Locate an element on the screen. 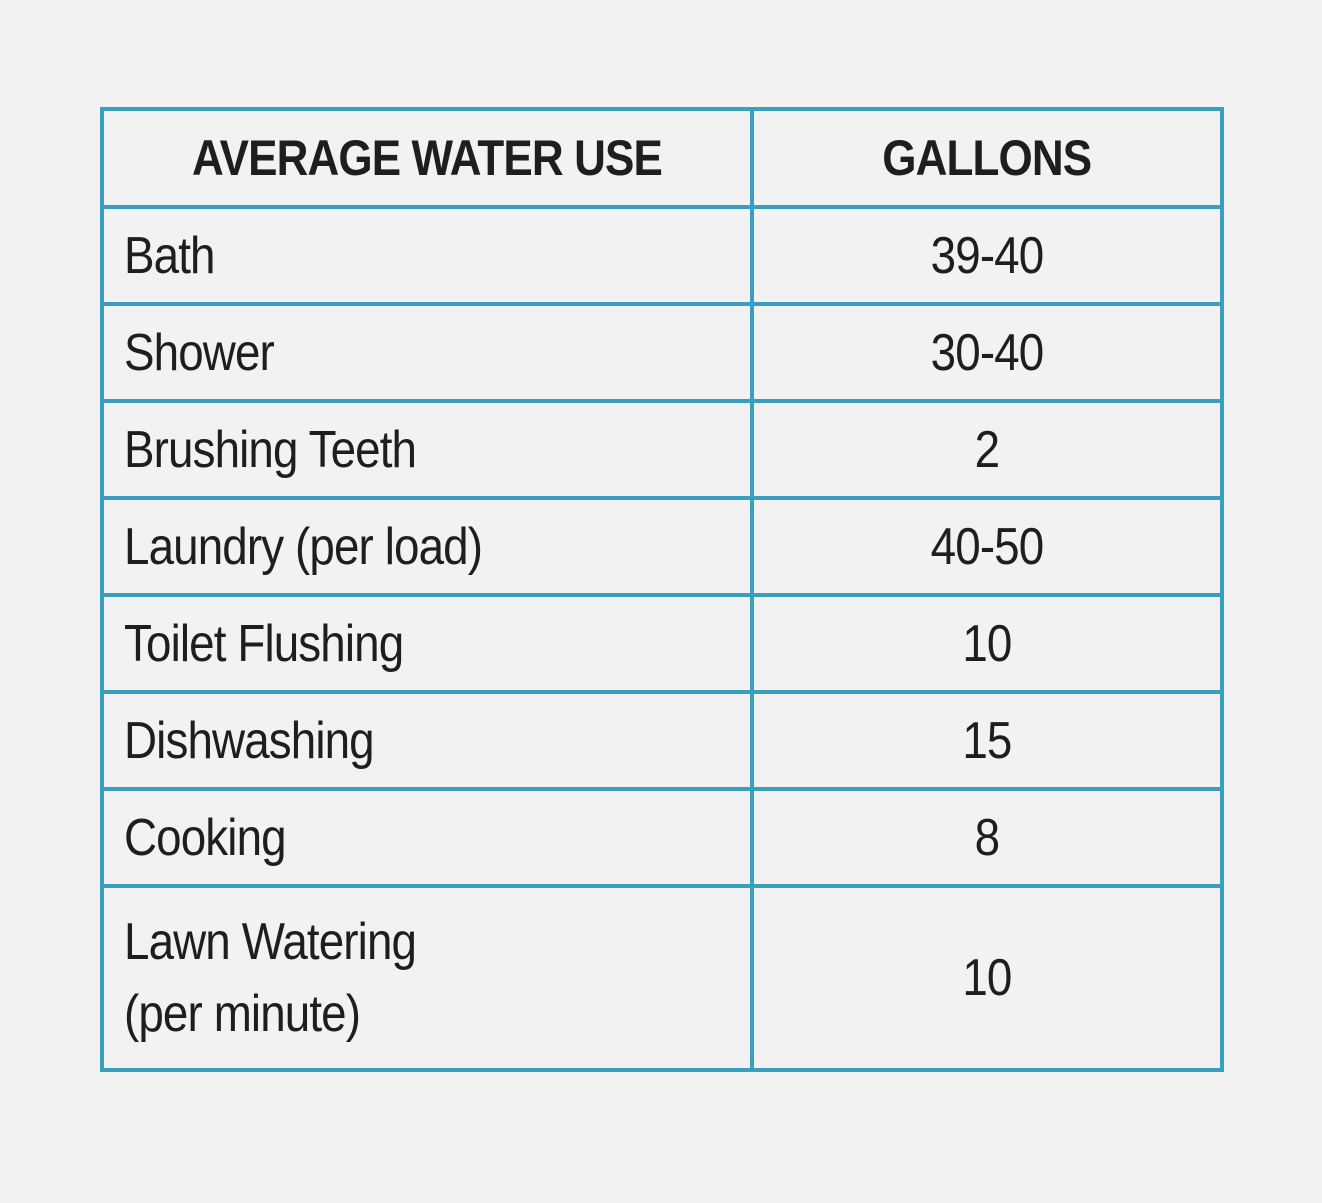  header-gallons: GALLONS is located at coordinates (987, 158).